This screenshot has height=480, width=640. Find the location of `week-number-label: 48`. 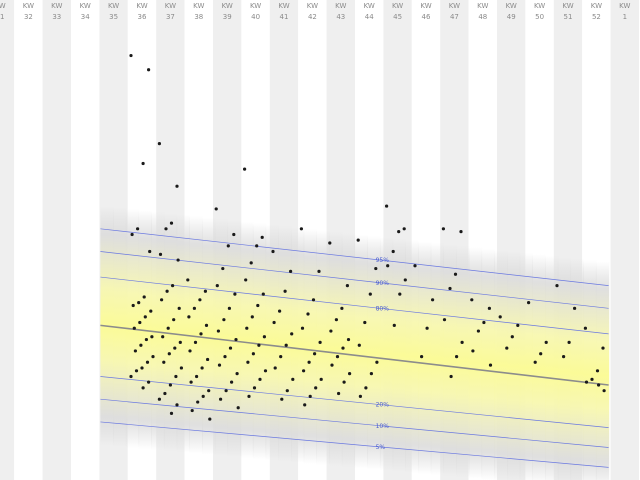

week-number-label: 48 is located at coordinates (482, 17).